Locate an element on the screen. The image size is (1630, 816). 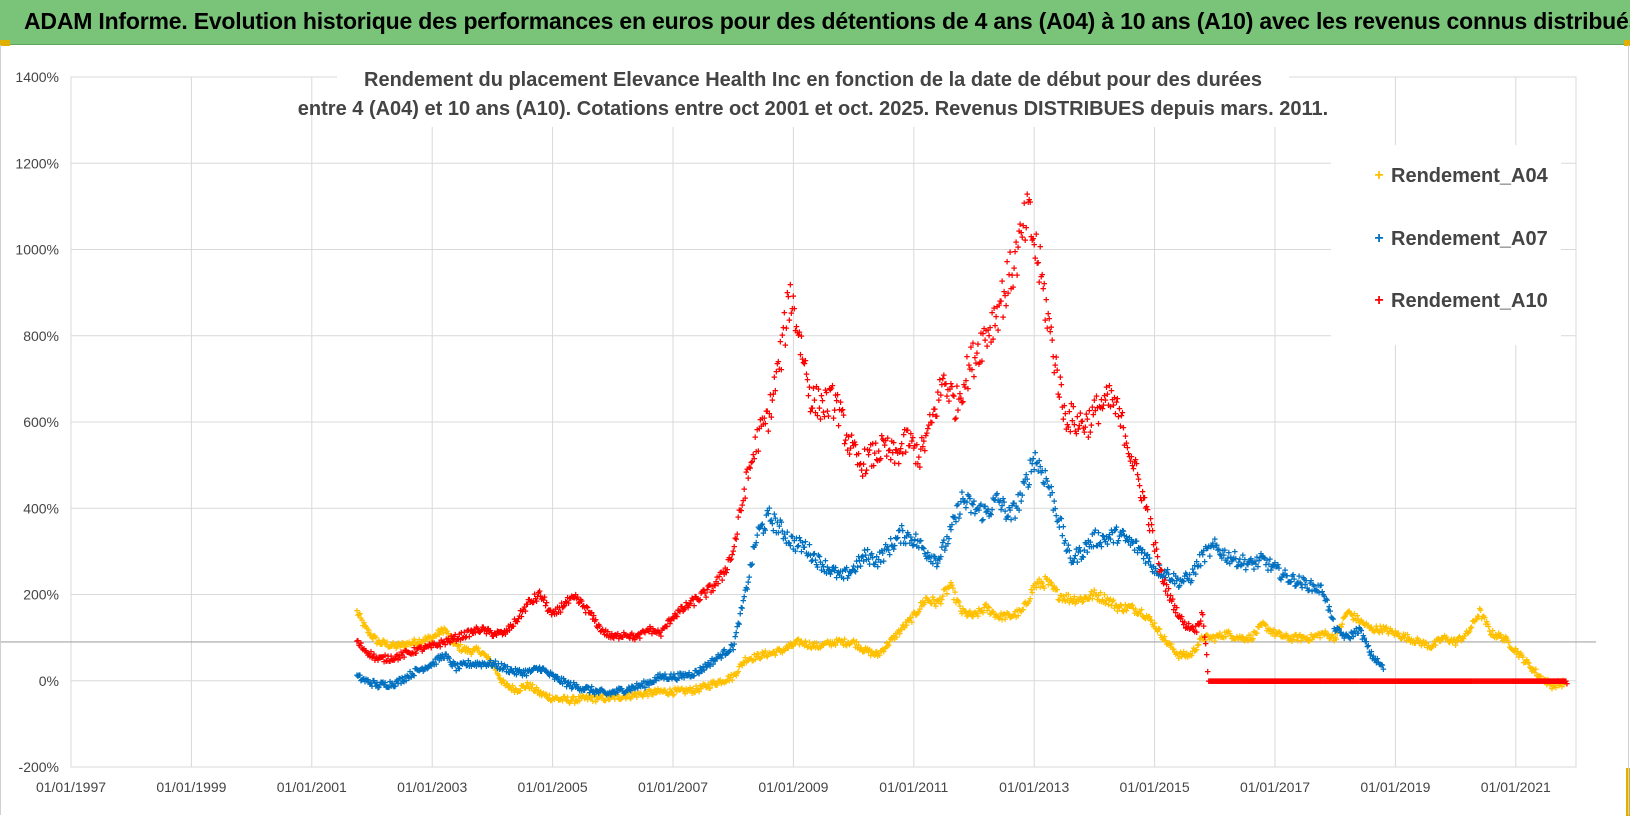
y-tick-label: -200% is located at coordinates (39, 767).